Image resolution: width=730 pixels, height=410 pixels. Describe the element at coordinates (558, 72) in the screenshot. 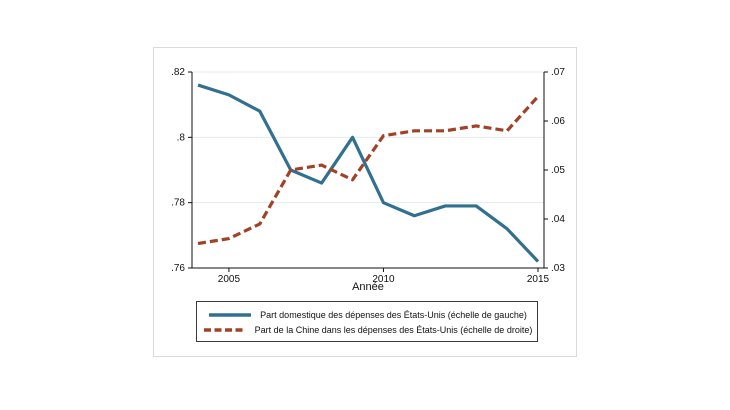

I see `y-right-tick-label: .07` at that location.